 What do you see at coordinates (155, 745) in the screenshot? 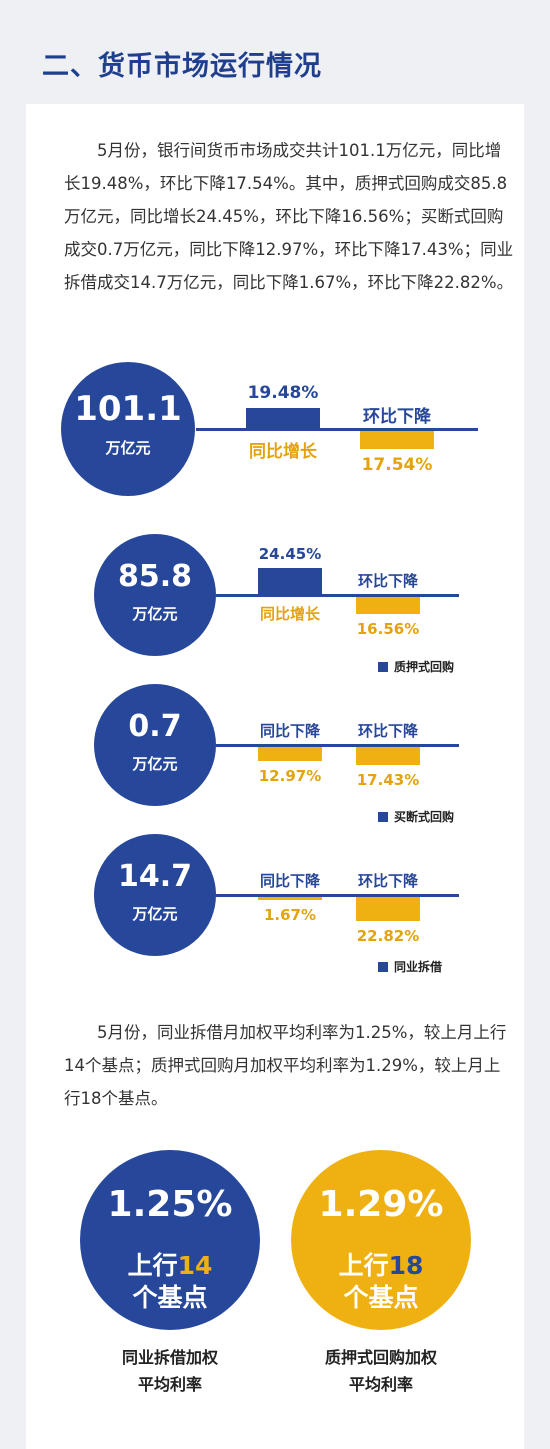
I see `metric-value-circle: 0.7 万亿元` at bounding box center [155, 745].